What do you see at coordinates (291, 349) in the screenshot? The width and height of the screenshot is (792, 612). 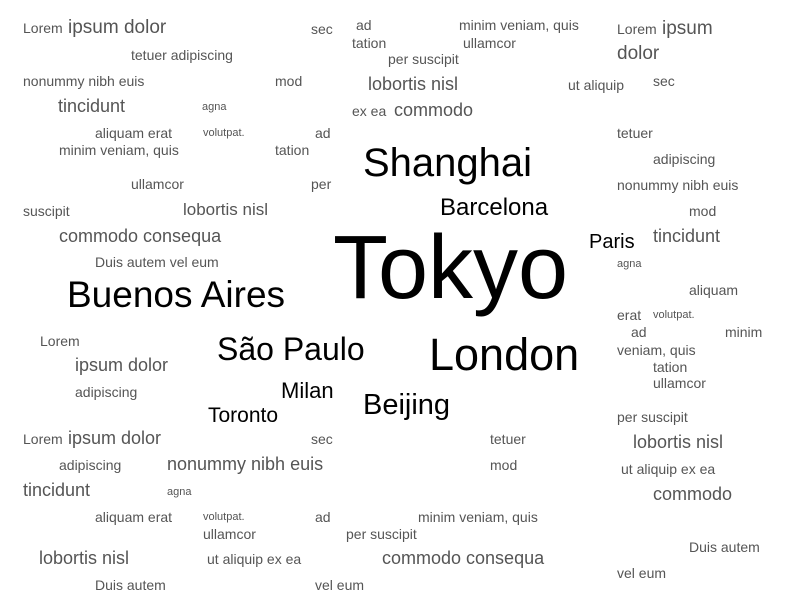 I see `city-sao-paulo: São Paulo` at bounding box center [291, 349].